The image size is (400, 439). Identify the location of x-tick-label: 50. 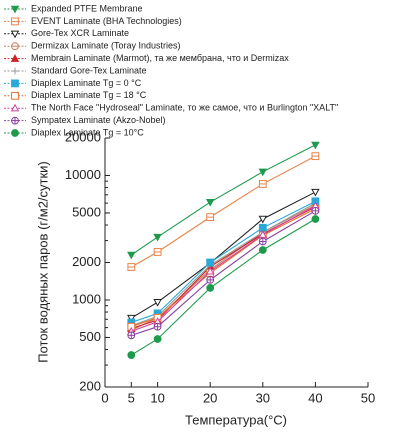
(368, 397).